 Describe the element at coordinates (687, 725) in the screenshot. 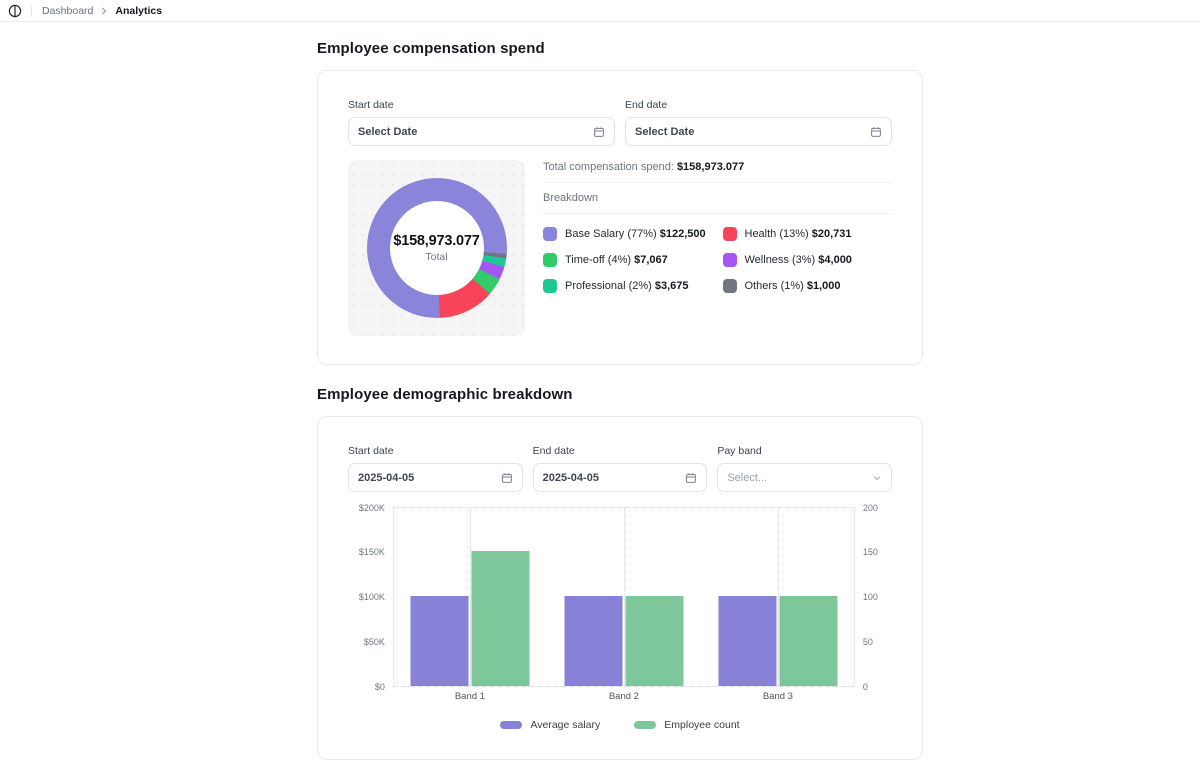

I see `legend-employee-count: Employee count` at that location.